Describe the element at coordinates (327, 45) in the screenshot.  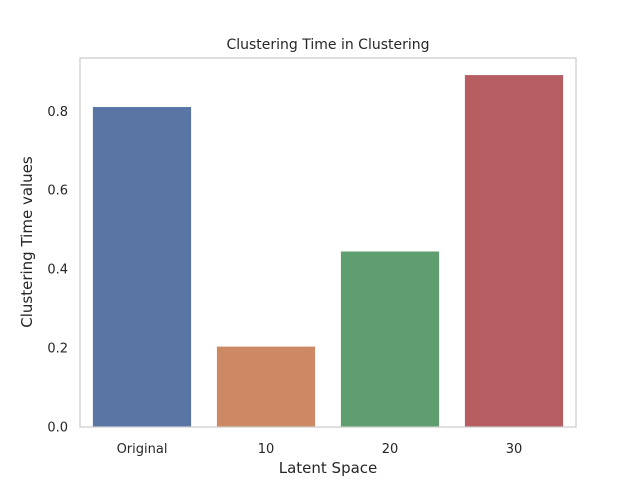
I see `chart-title: Clustering Time in Clustering` at that location.